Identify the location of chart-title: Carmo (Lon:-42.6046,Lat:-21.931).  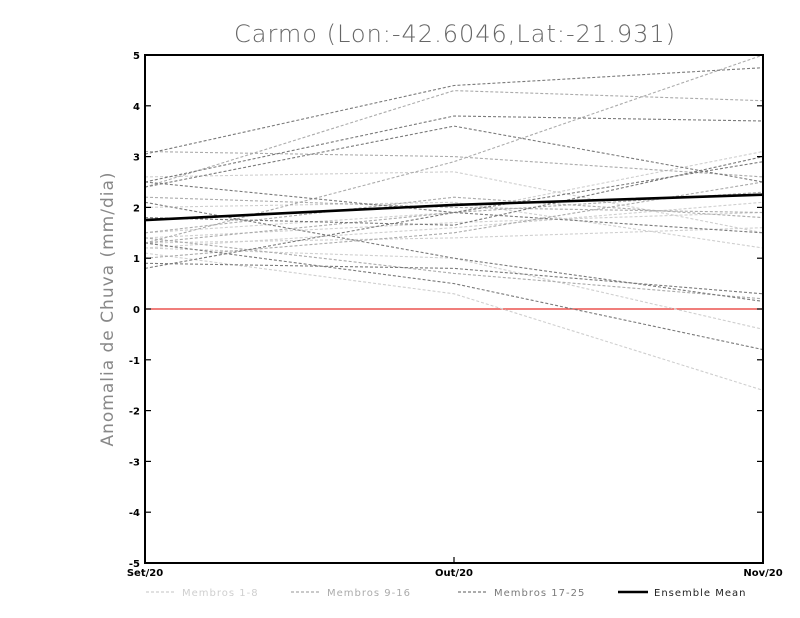
(455, 34).